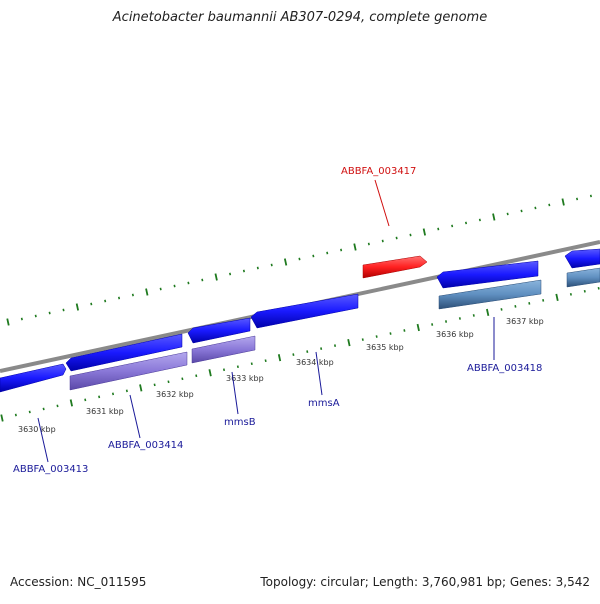 This screenshot has height=604, width=600. I want to click on gene-label-highlighted: ABBFA_003417, so click(378, 171).